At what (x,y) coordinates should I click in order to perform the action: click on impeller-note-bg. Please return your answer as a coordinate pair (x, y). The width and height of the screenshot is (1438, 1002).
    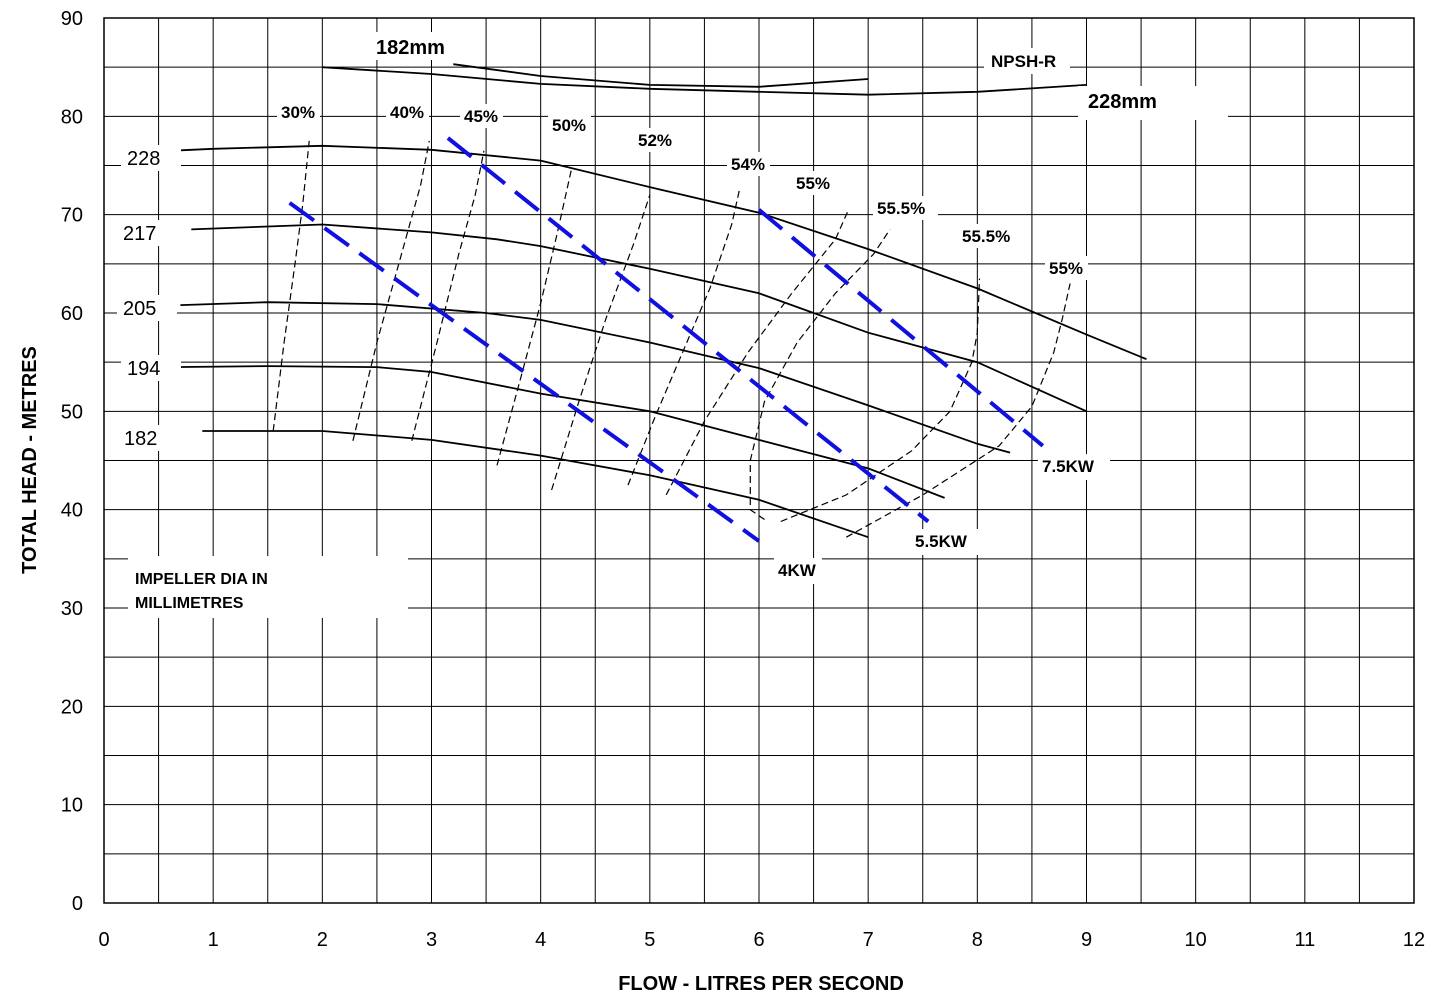
    Looking at the image, I should click on (268, 587).